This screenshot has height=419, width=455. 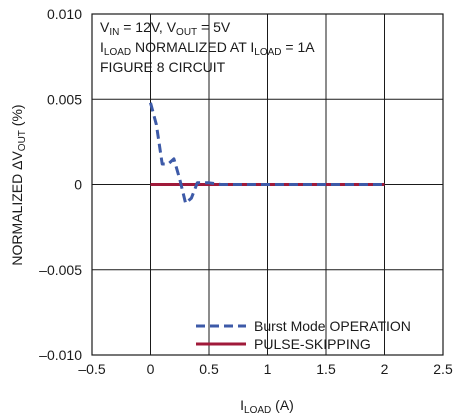 I want to click on annotation-line-3: FIGURE 8 CIRCUIT, so click(x=163, y=67).